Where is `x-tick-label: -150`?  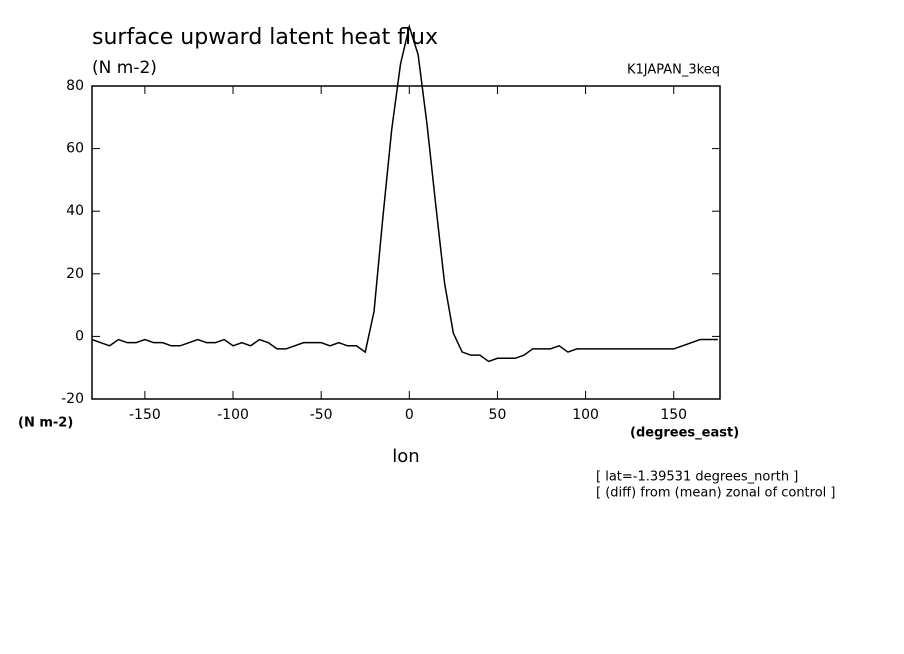 x-tick-label: -150 is located at coordinates (145, 415).